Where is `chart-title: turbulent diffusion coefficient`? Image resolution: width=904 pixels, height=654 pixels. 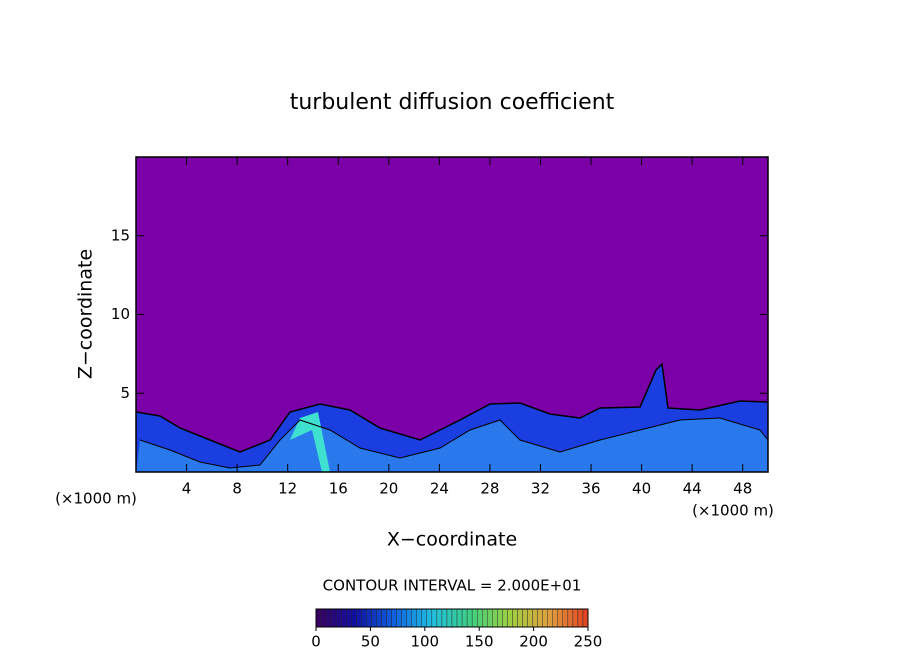
chart-title: turbulent diffusion coefficient is located at coordinates (452, 102).